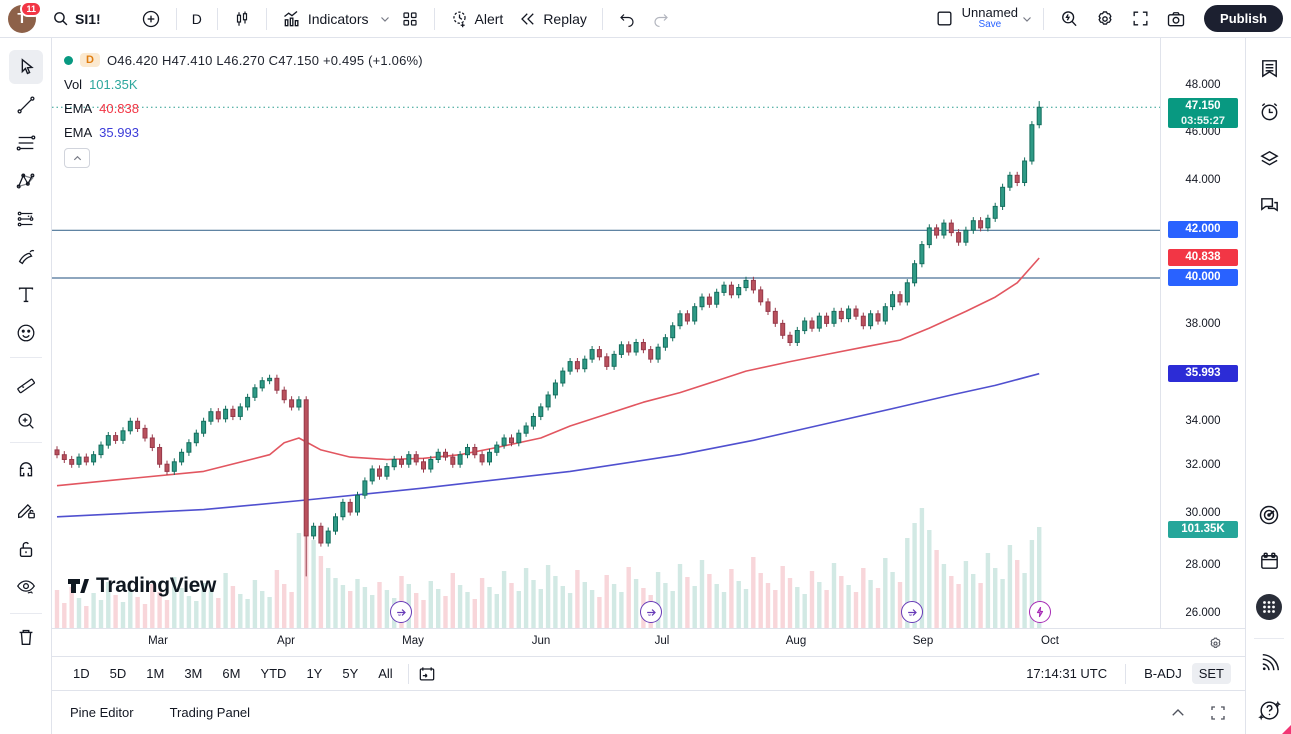 This screenshot has height=734, width=1291. What do you see at coordinates (26, 510) in the screenshot?
I see `drawing-mode-tool` at bounding box center [26, 510].